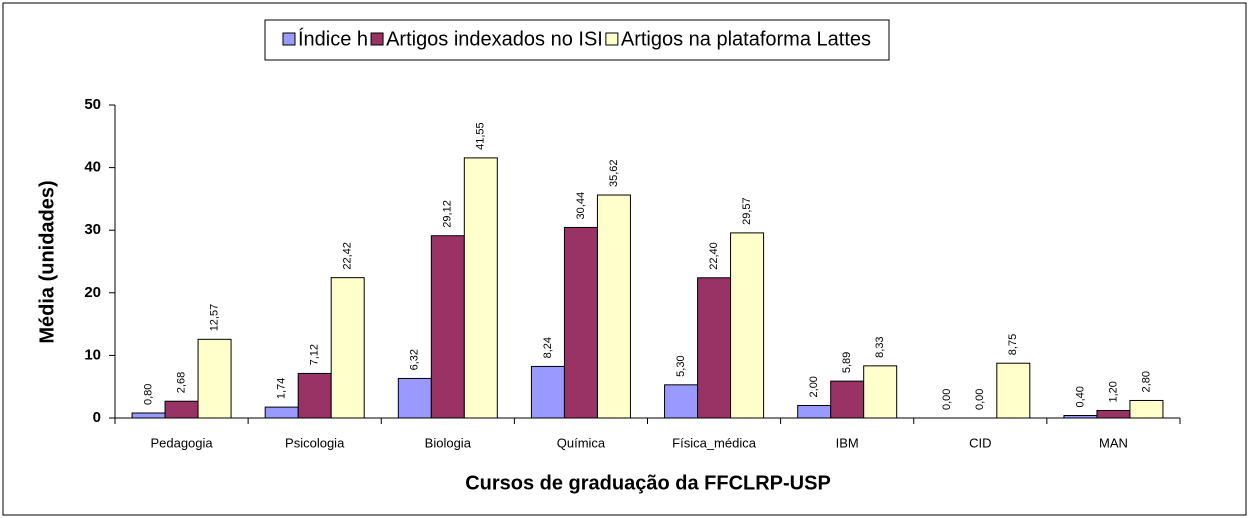 Image resolution: width=1249 pixels, height=518 pixels. Describe the element at coordinates (448, 442) in the screenshot. I see `x-tick-label: Biologia` at that location.